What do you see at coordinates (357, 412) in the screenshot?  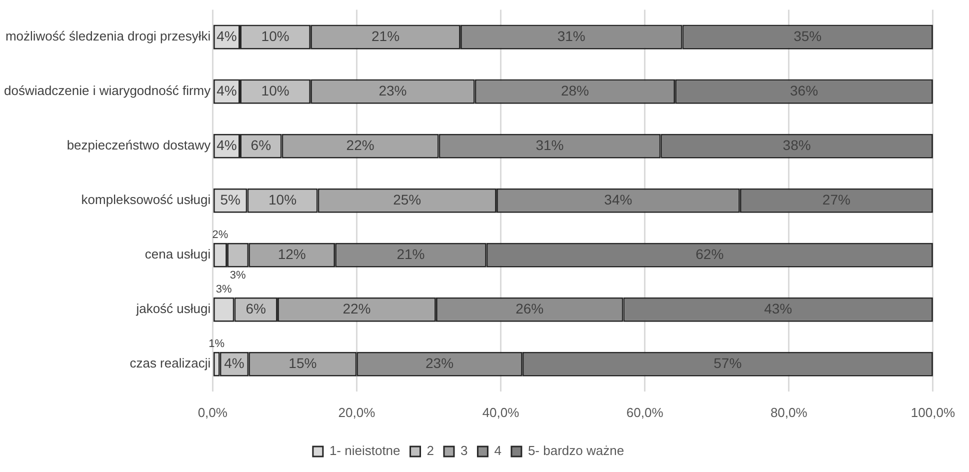 I see `x-tick-label: 20,0%` at bounding box center [357, 412].